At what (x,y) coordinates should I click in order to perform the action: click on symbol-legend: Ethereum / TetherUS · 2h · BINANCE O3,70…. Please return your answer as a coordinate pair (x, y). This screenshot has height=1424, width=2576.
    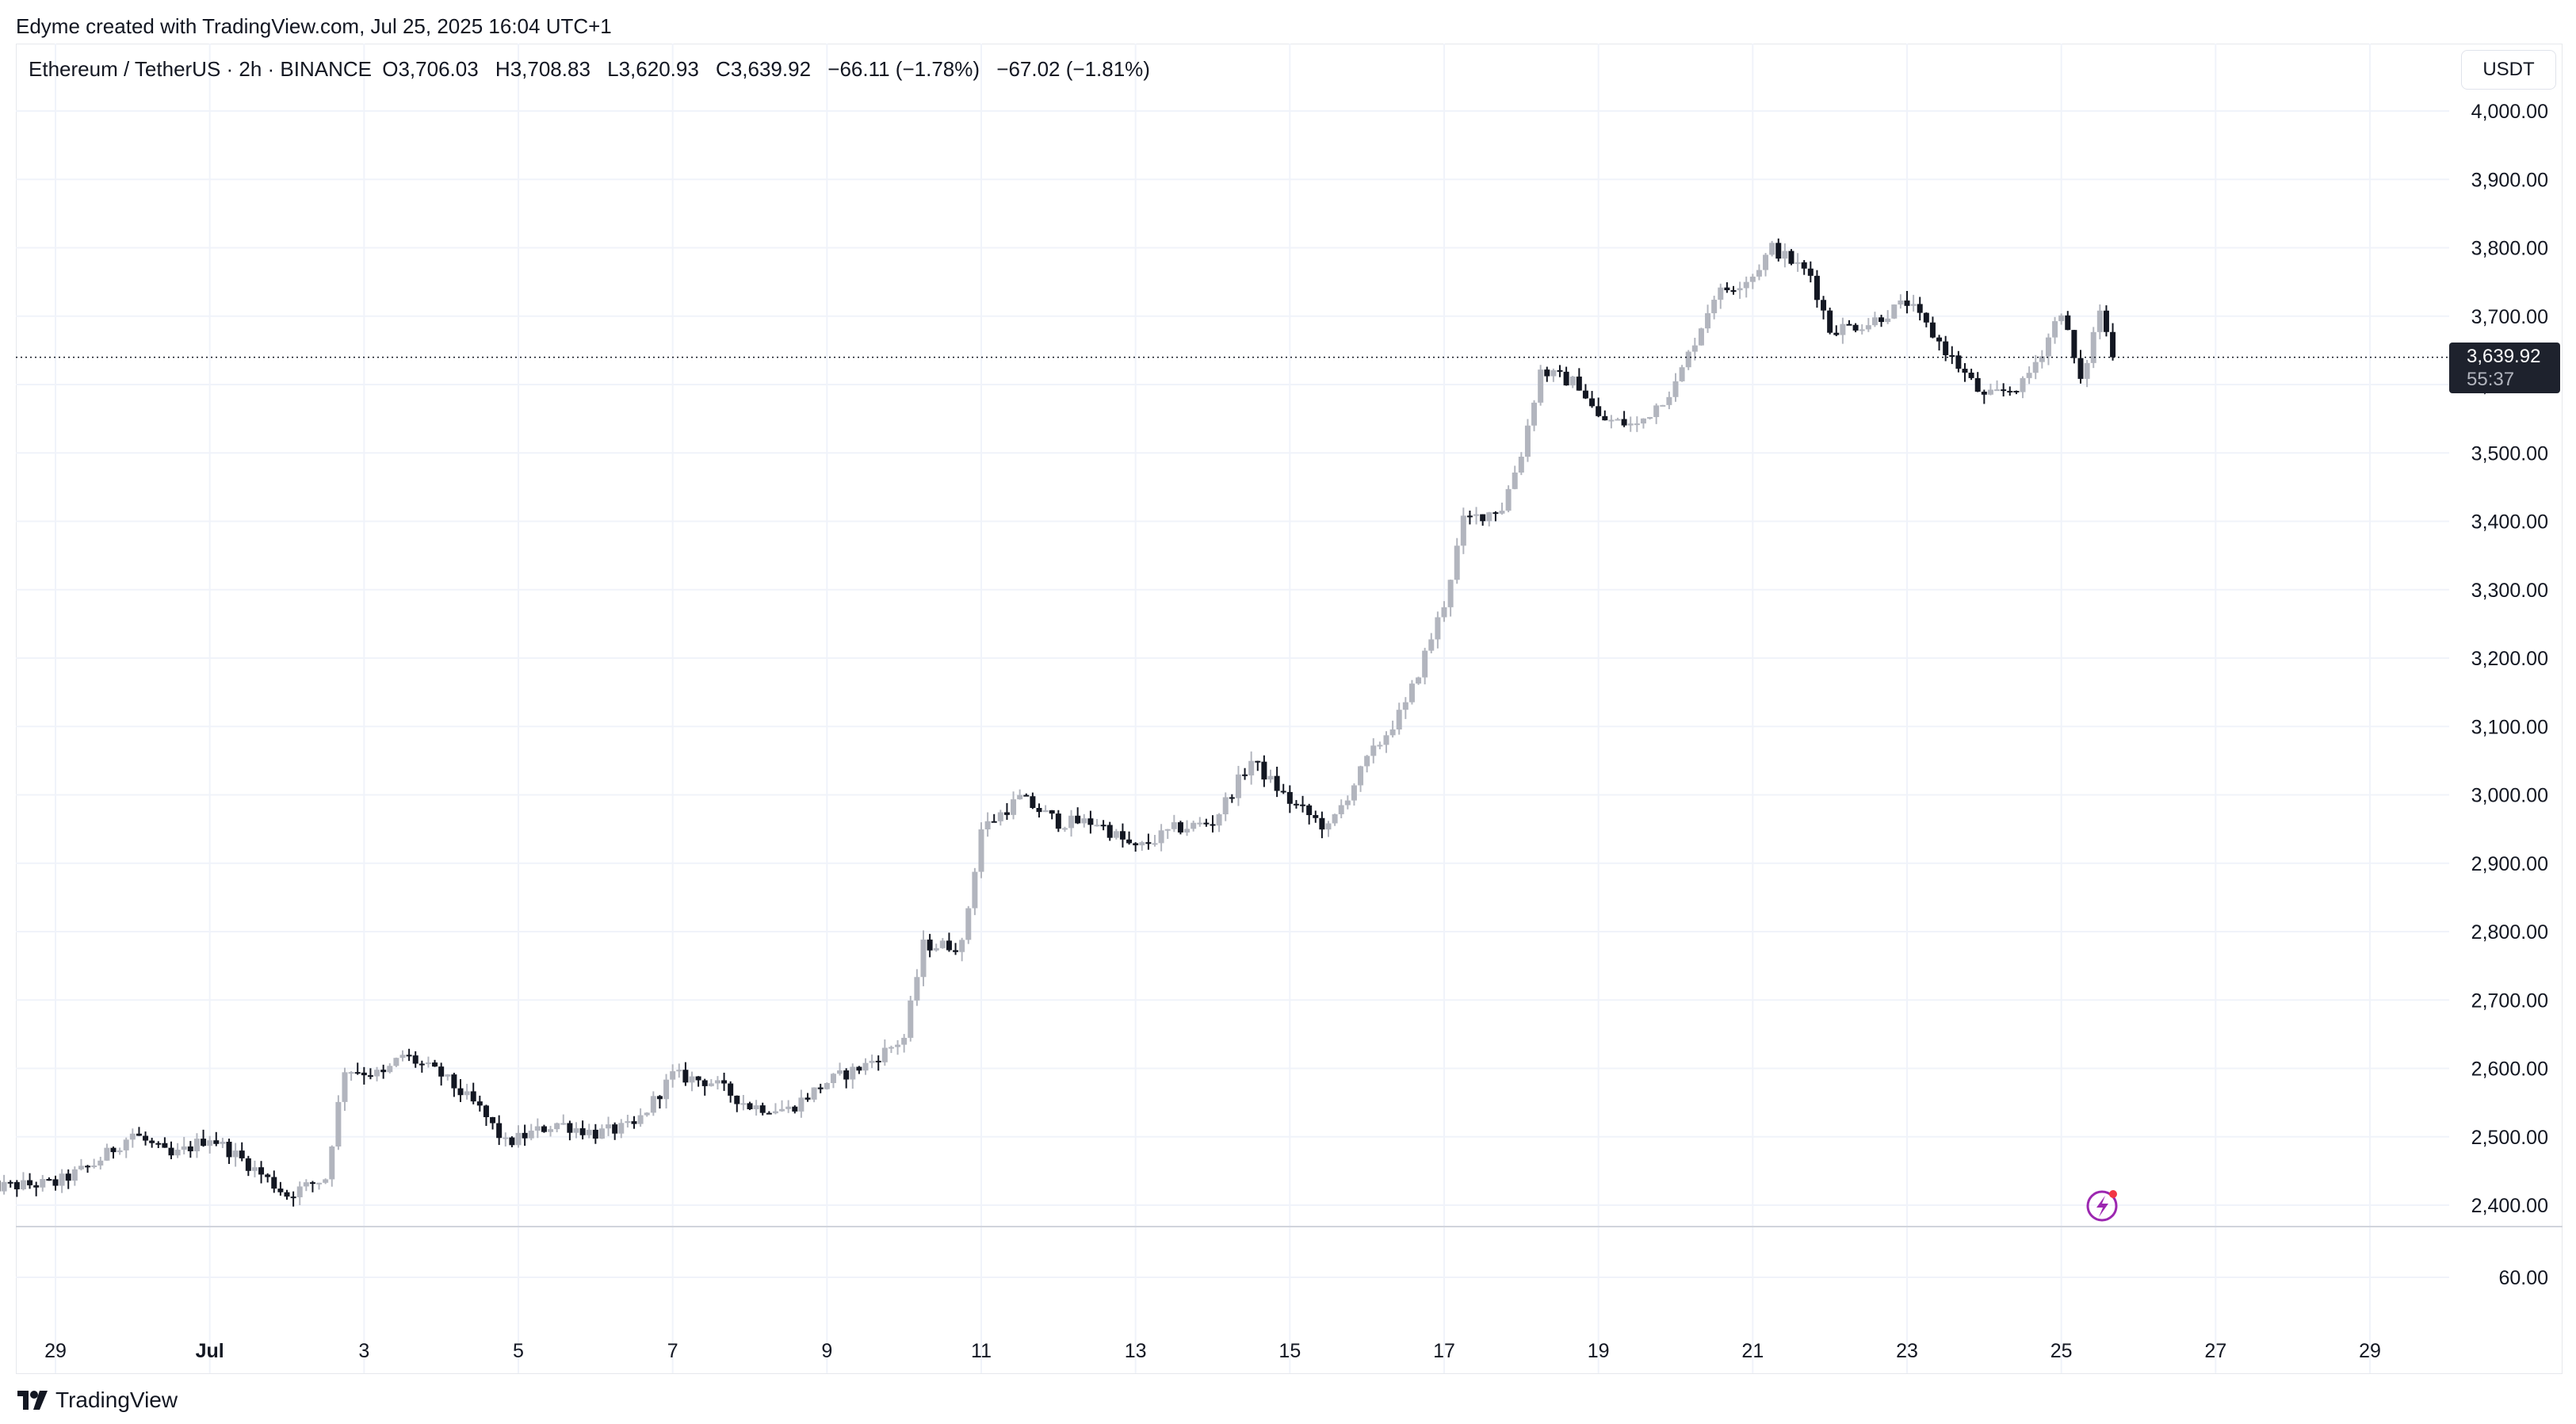
    Looking at the image, I should click on (595, 69).